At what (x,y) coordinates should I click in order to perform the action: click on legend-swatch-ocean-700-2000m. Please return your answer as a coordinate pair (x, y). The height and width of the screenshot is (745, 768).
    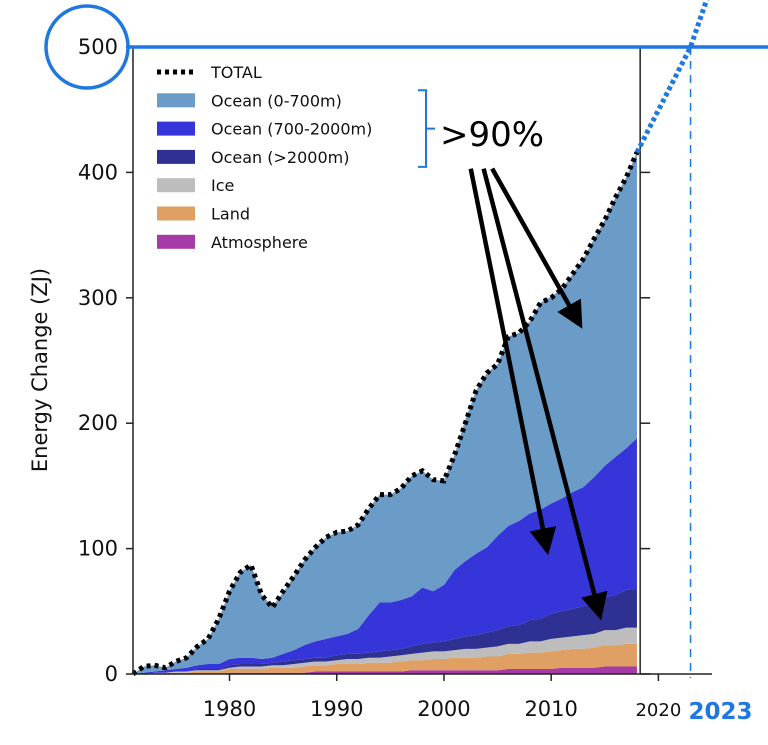
    Looking at the image, I should click on (176, 128).